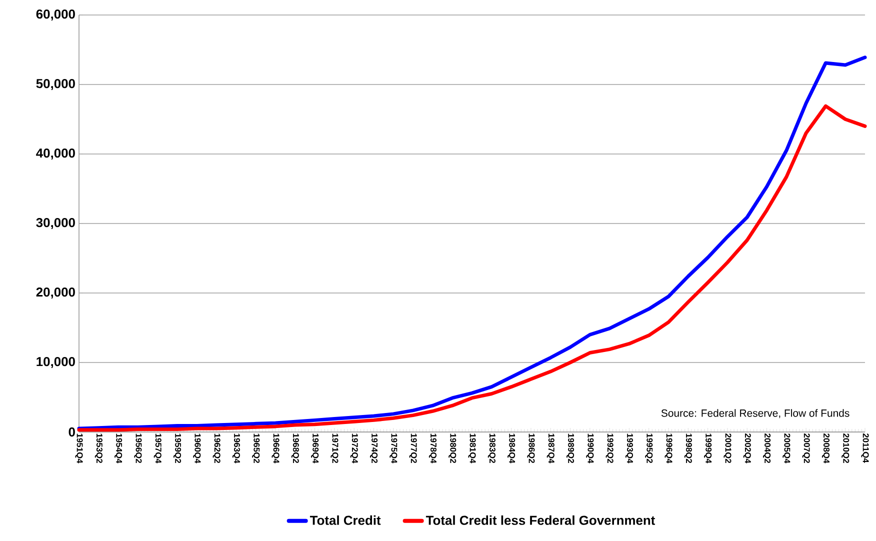 The height and width of the screenshot is (541, 876). Describe the element at coordinates (118, 449) in the screenshot. I see `x-tick-label: 1954Q4` at that location.